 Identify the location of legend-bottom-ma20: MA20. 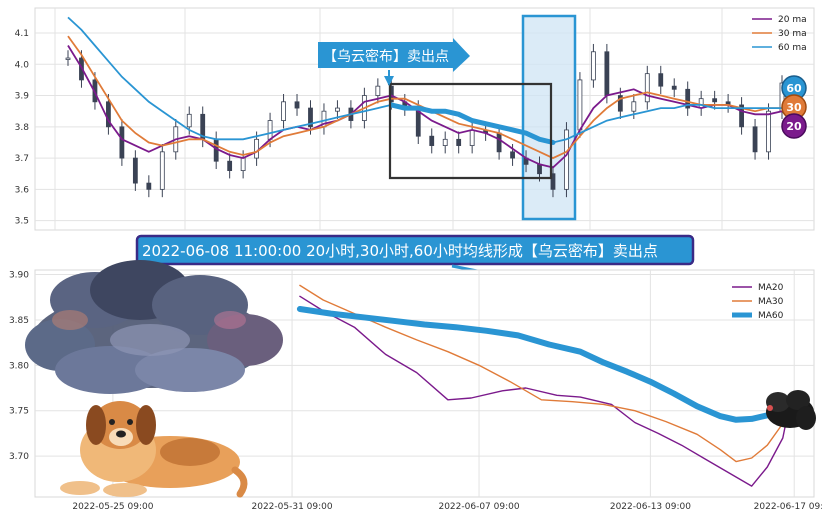
(771, 288).